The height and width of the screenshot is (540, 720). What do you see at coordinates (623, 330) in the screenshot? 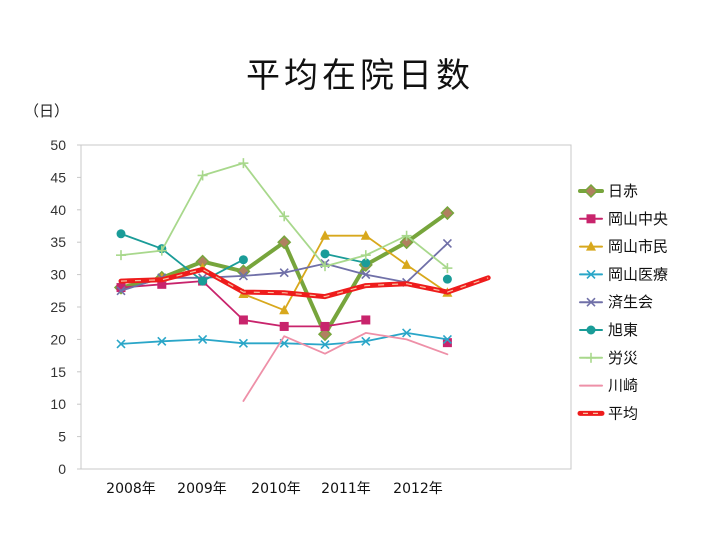
I see `legend-label: 旭東` at bounding box center [623, 330].